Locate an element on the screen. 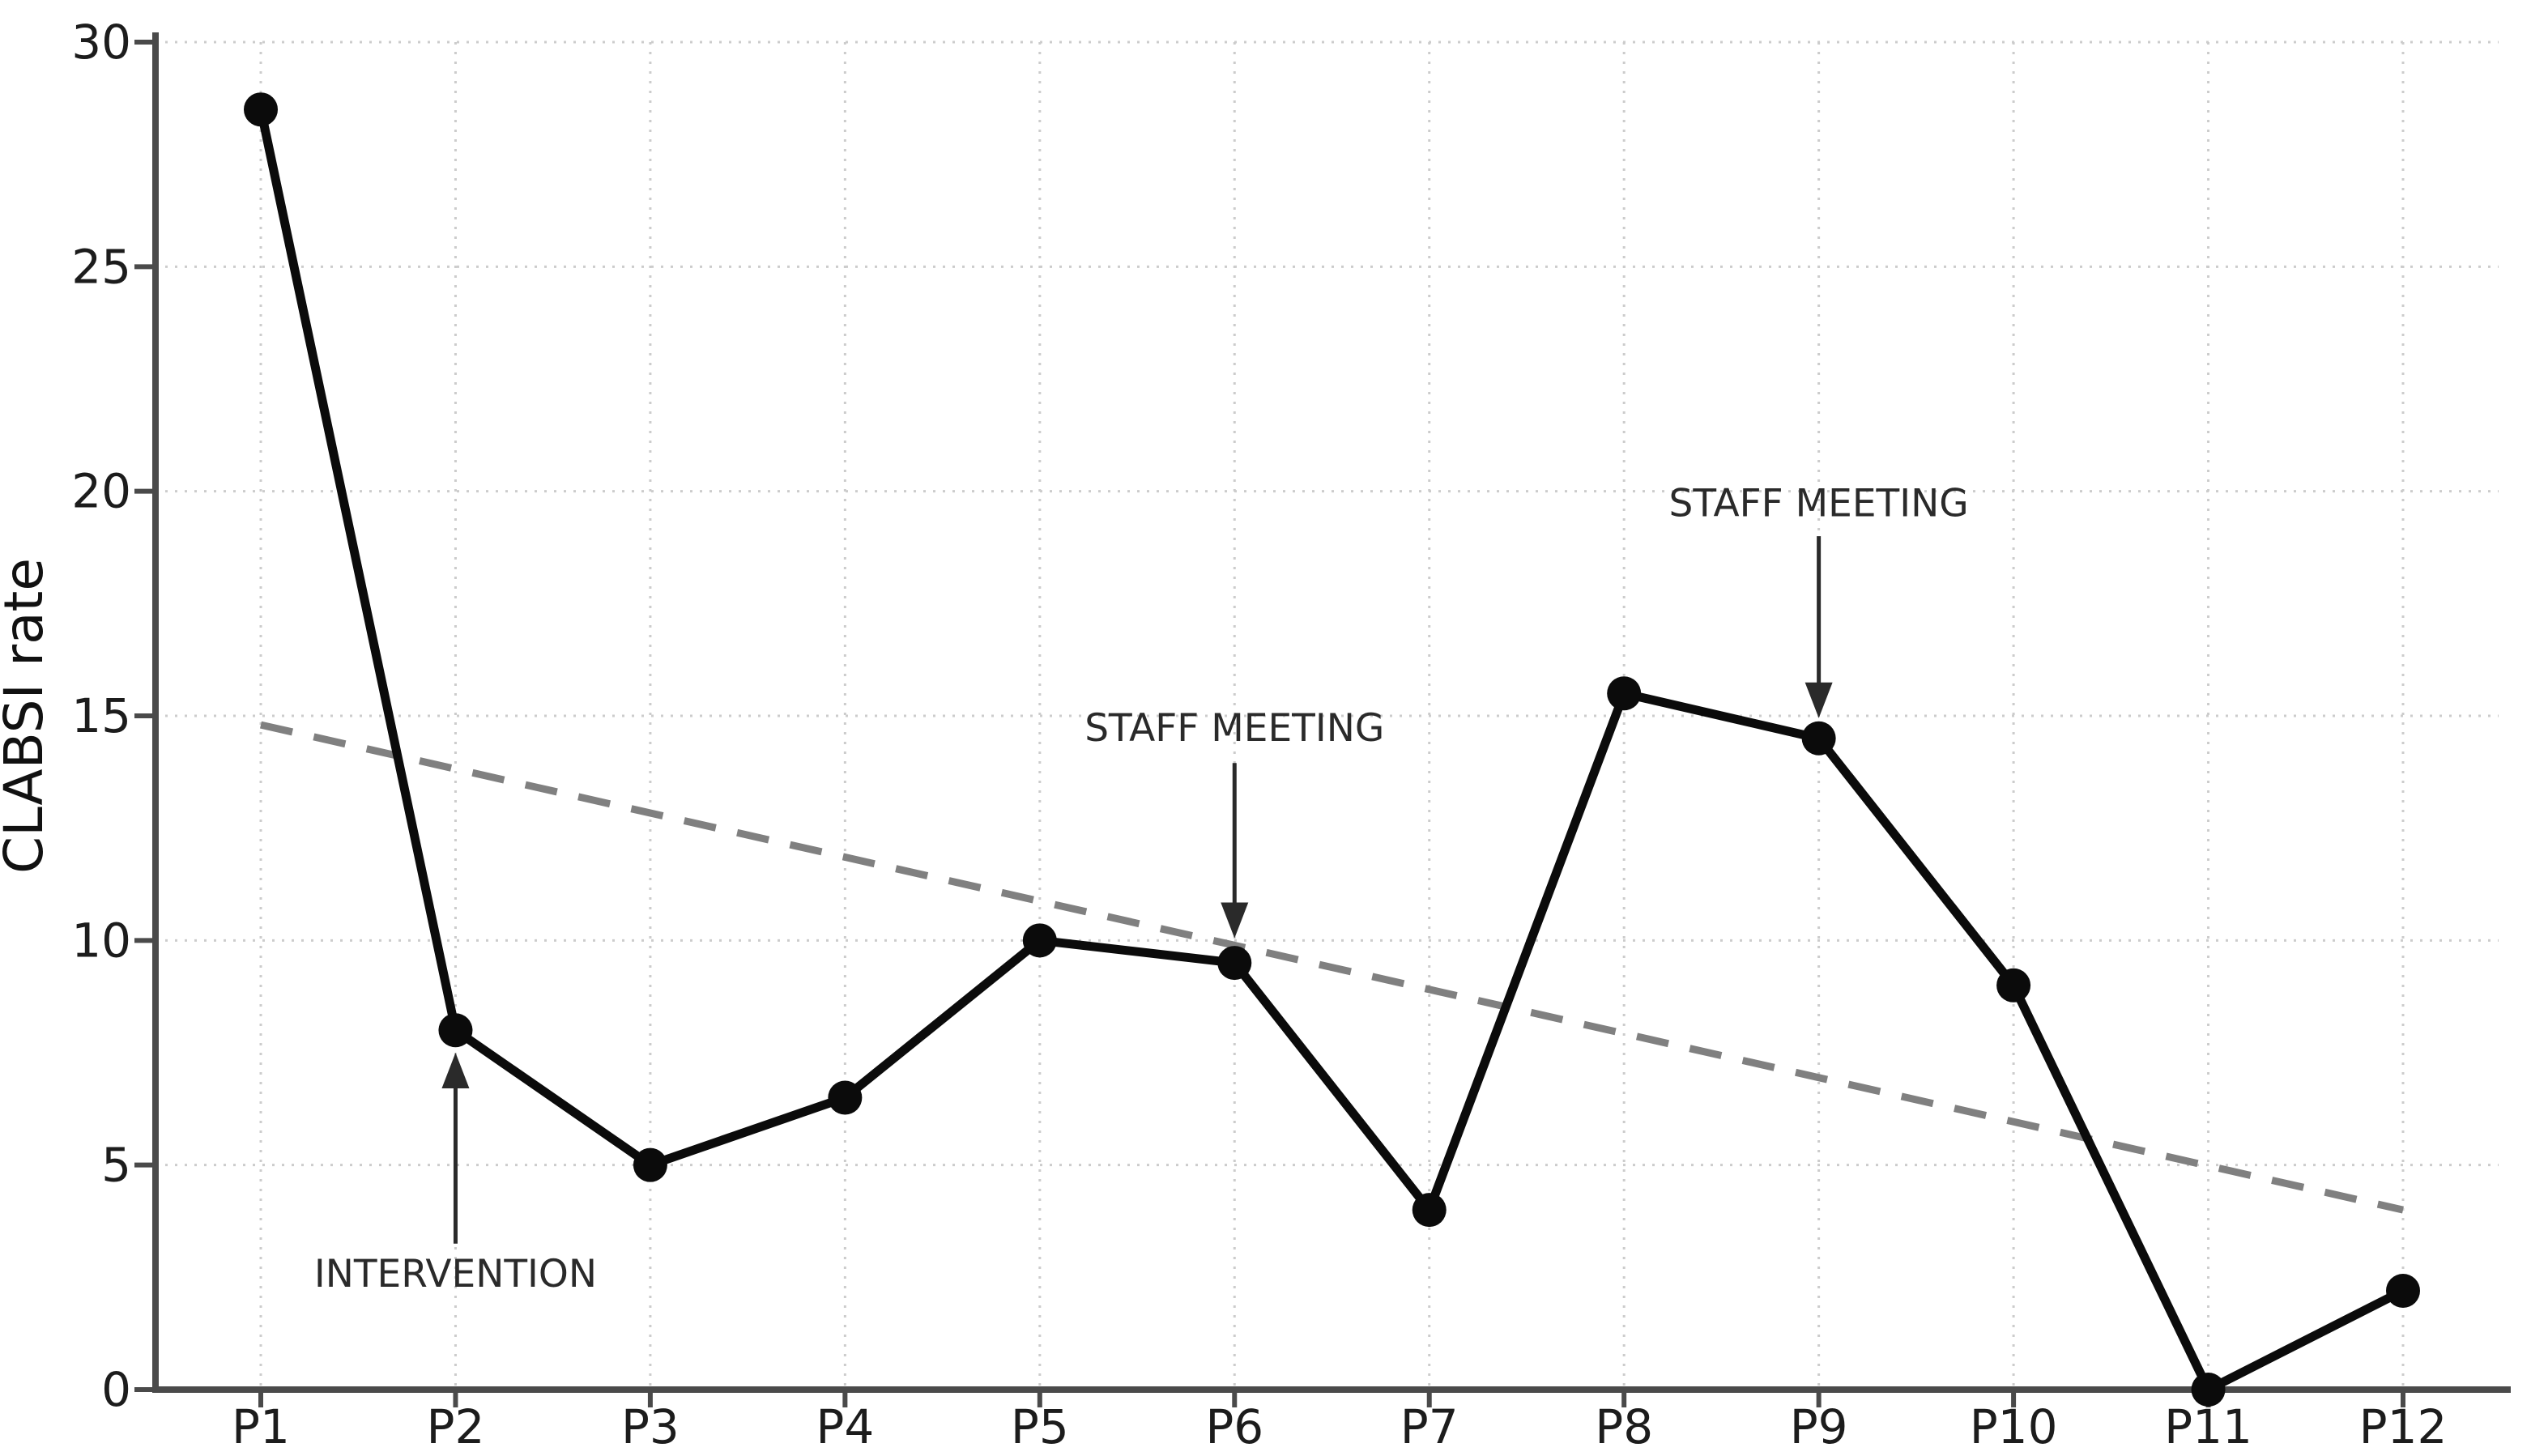  data-point-P5 is located at coordinates (1039, 941).